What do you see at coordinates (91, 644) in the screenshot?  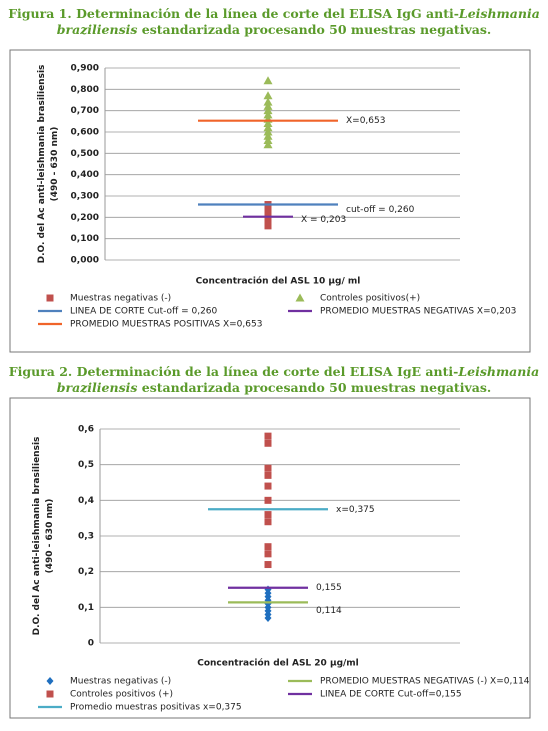 I see `y-tick-label: 0` at bounding box center [91, 644].